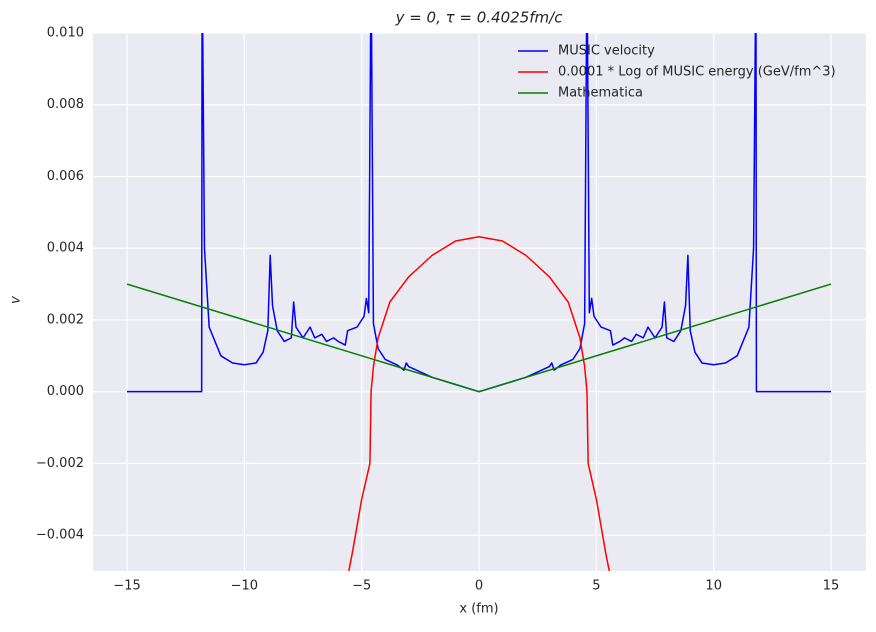 This screenshot has width=876, height=632. Describe the element at coordinates (361, 586) in the screenshot. I see `x-tick-label: −5` at that location.